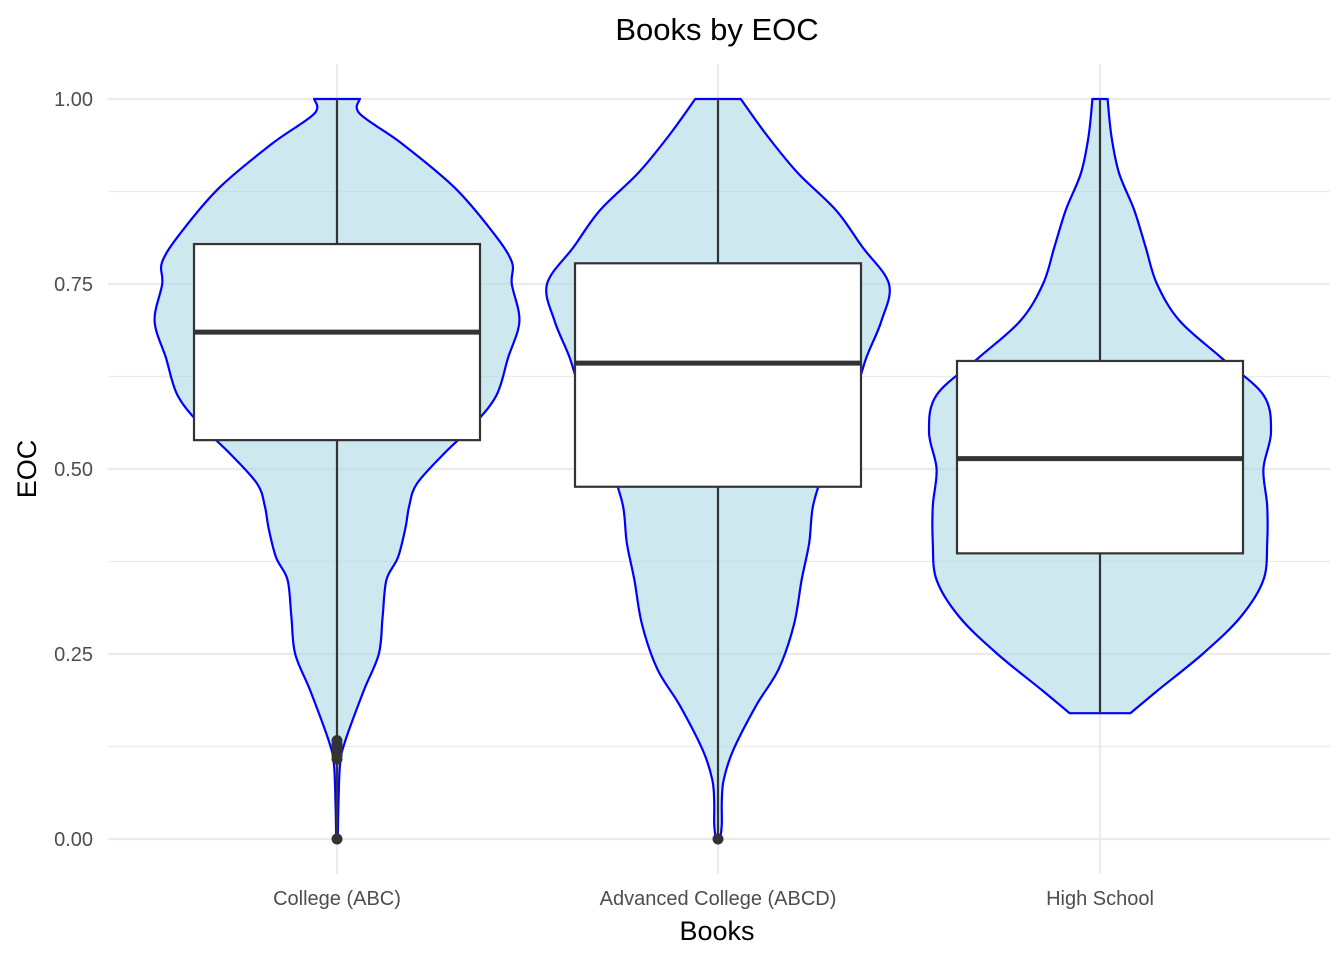  I want to click on y-tick-label: 1.00, so click(73, 100).